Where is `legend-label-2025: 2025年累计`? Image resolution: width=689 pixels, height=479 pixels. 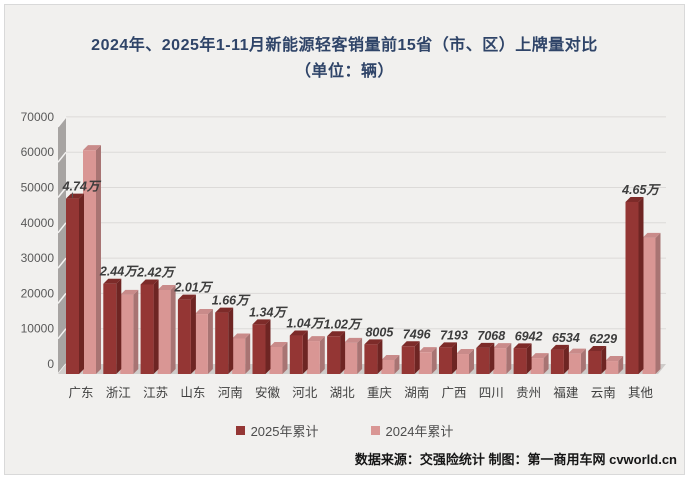
legend-label-2025: 2025年累计 is located at coordinates (284, 431).